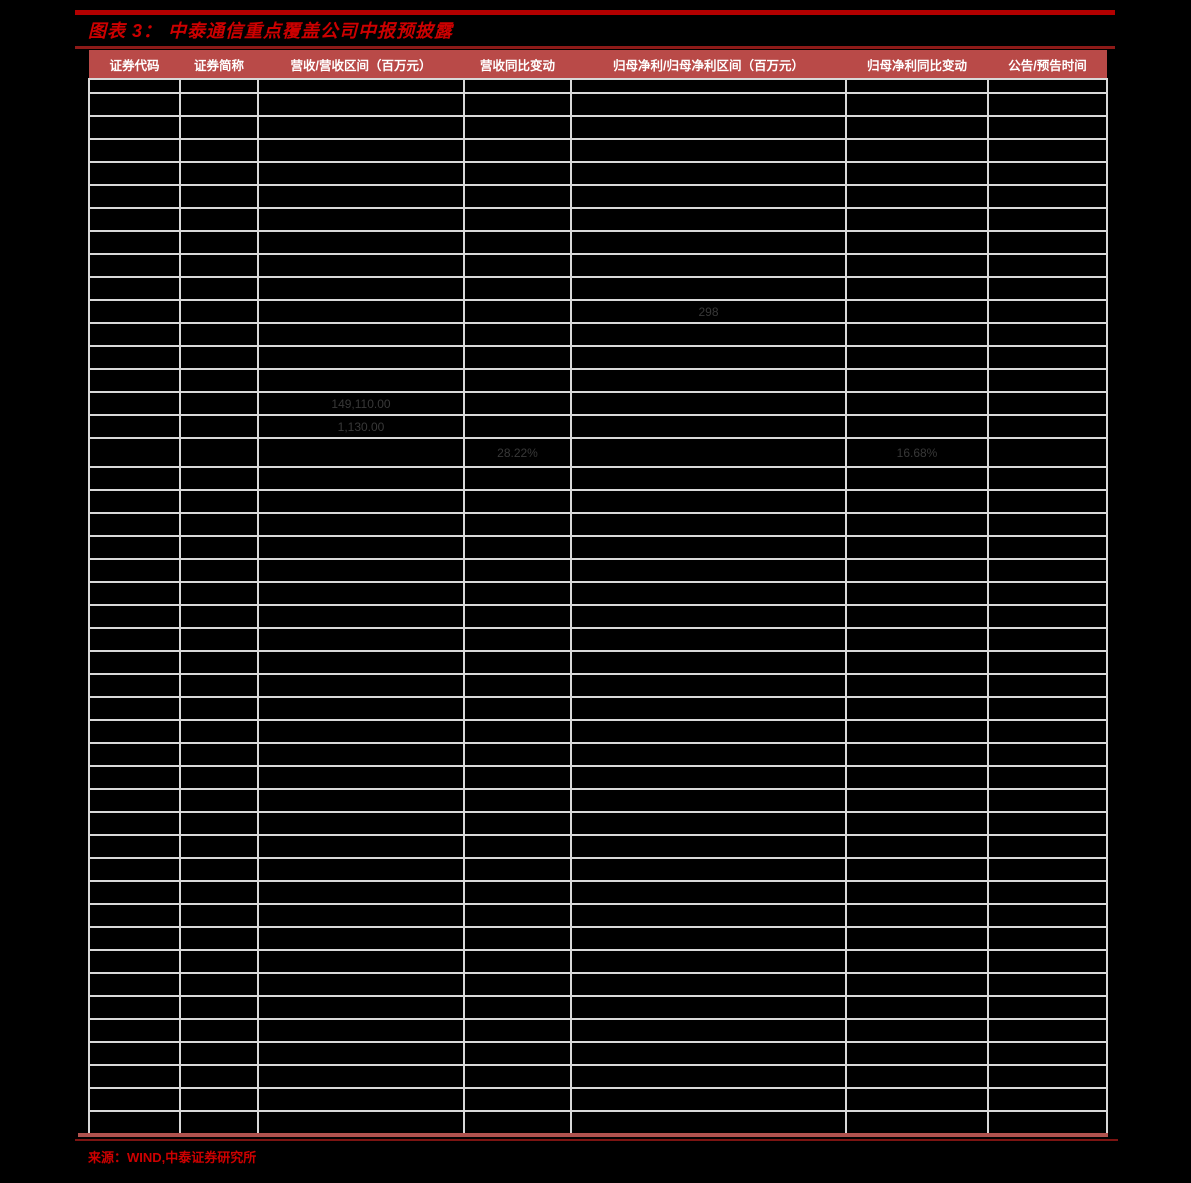 This screenshot has height=1183, width=1191. What do you see at coordinates (598, 403) in the screenshot?
I see `table-row: 149,110.00` at bounding box center [598, 403].